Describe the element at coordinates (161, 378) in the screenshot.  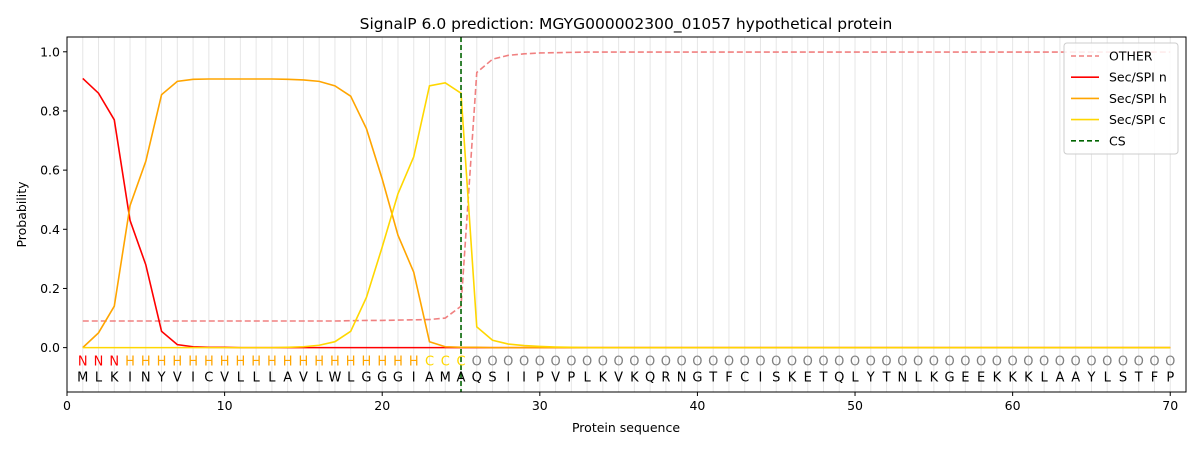
I see `residue-label: Y` at that location.